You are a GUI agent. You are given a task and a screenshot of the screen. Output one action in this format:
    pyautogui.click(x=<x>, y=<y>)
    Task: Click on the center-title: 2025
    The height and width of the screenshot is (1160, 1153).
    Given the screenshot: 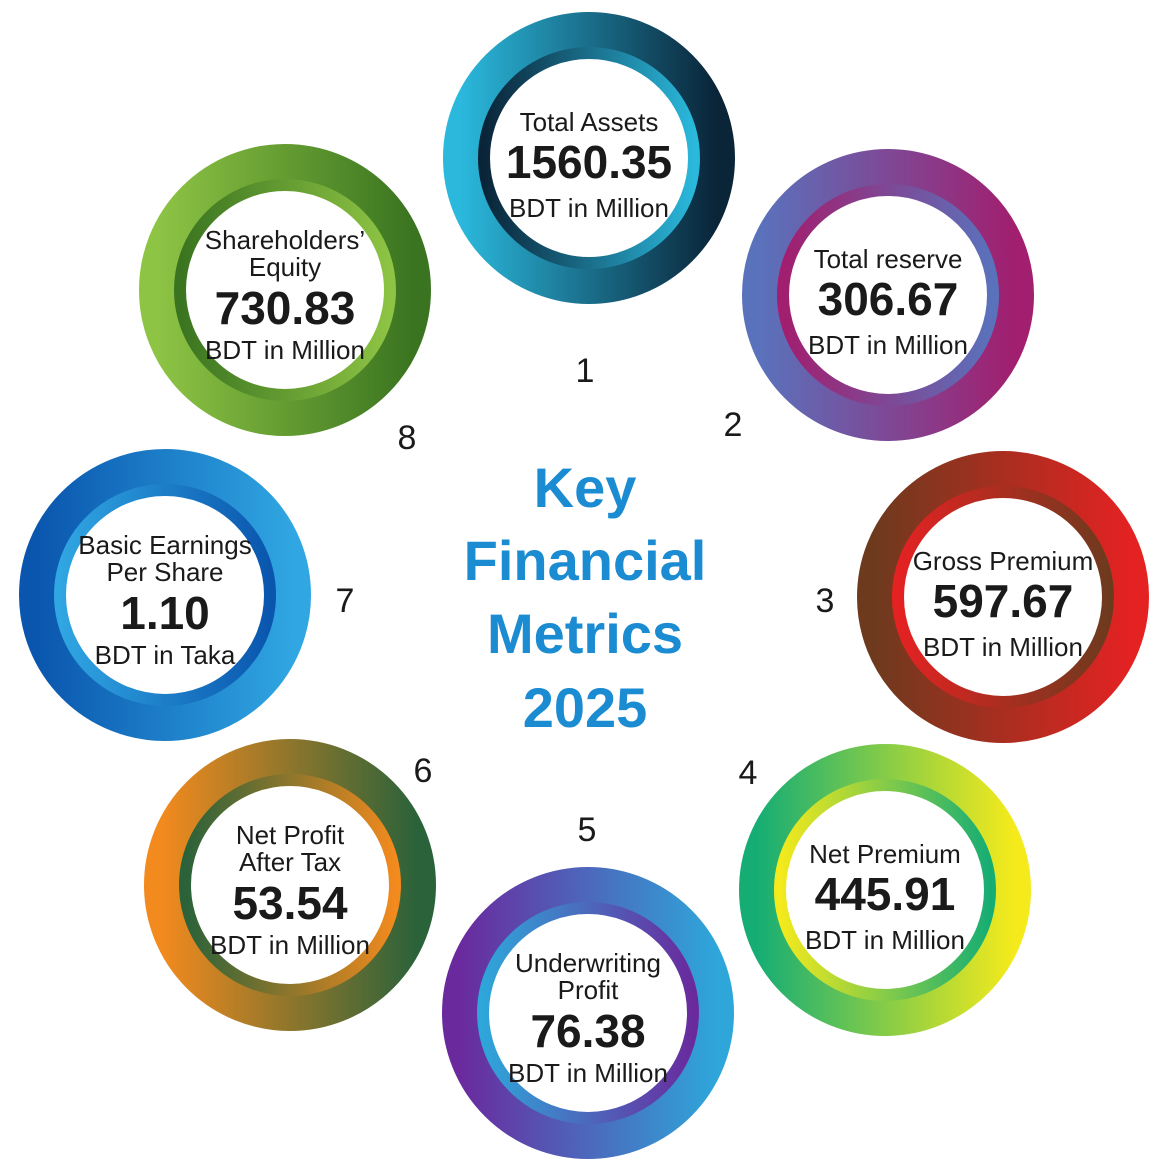 What is the action you would take?
    pyautogui.click(x=585, y=707)
    